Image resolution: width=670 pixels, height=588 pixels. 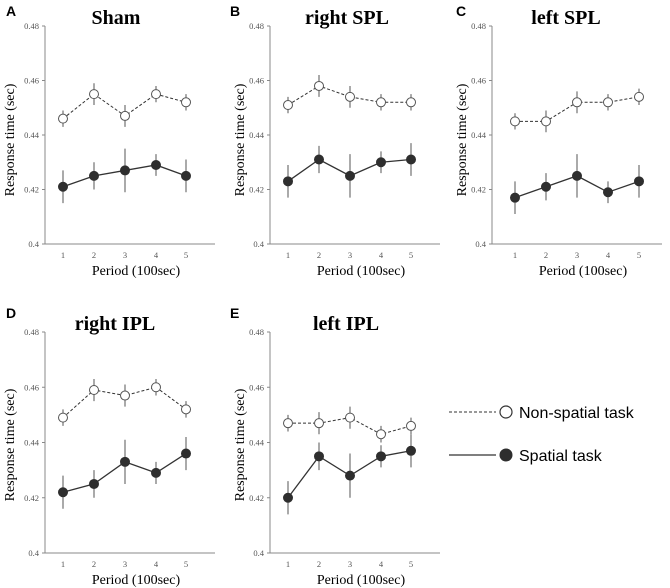 What do you see at coordinates (506, 455) in the screenshot?
I see `legend-marker-spatial` at bounding box center [506, 455].